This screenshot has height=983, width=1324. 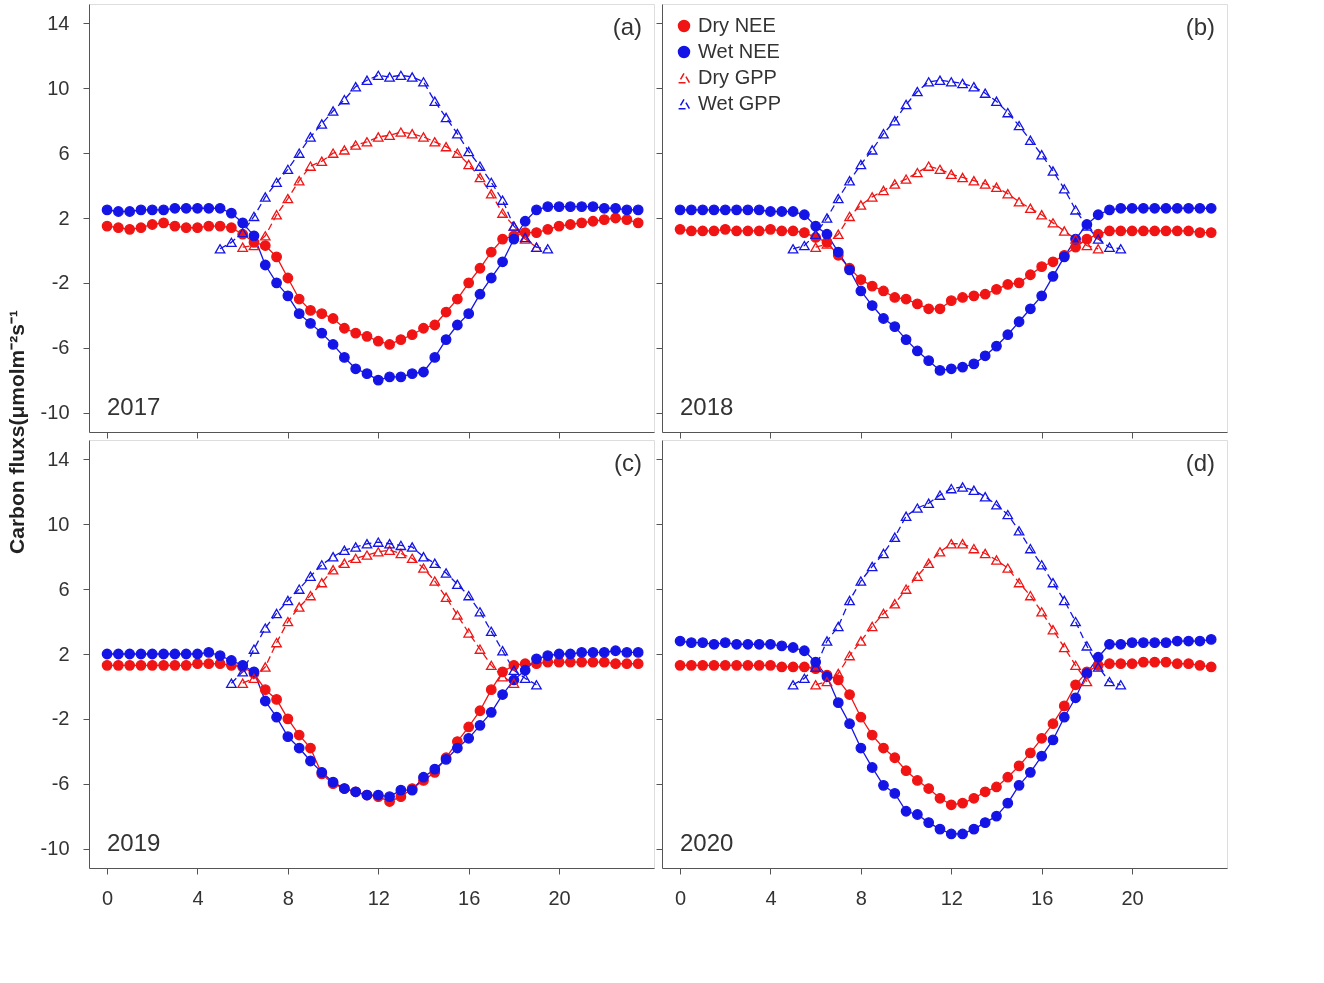 I want to click on annotation: (d), so click(x=1200, y=462).